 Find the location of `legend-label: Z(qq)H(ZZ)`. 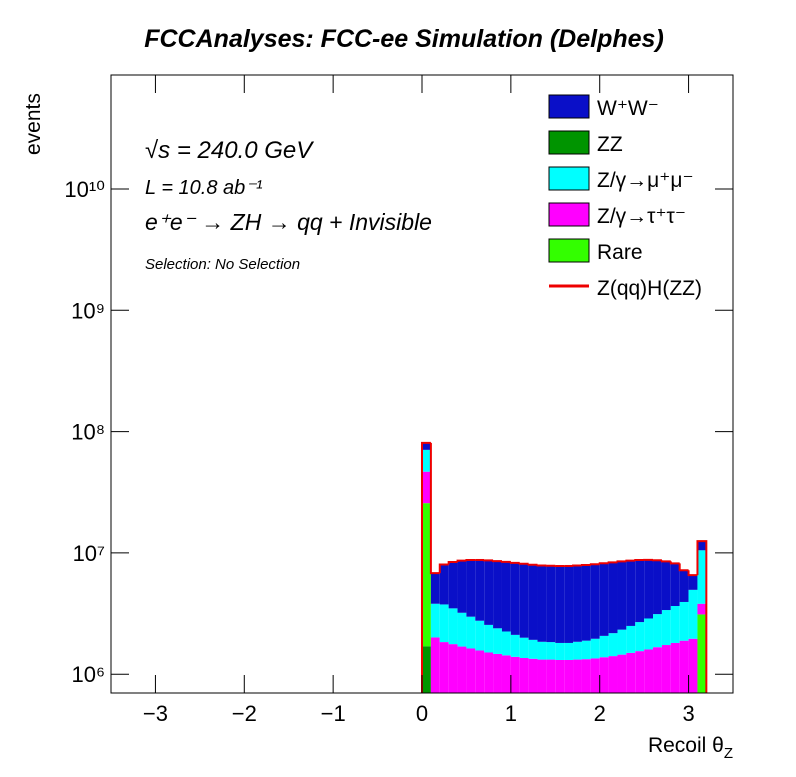

legend-label: Z(qq)H(ZZ) is located at coordinates (649, 288).